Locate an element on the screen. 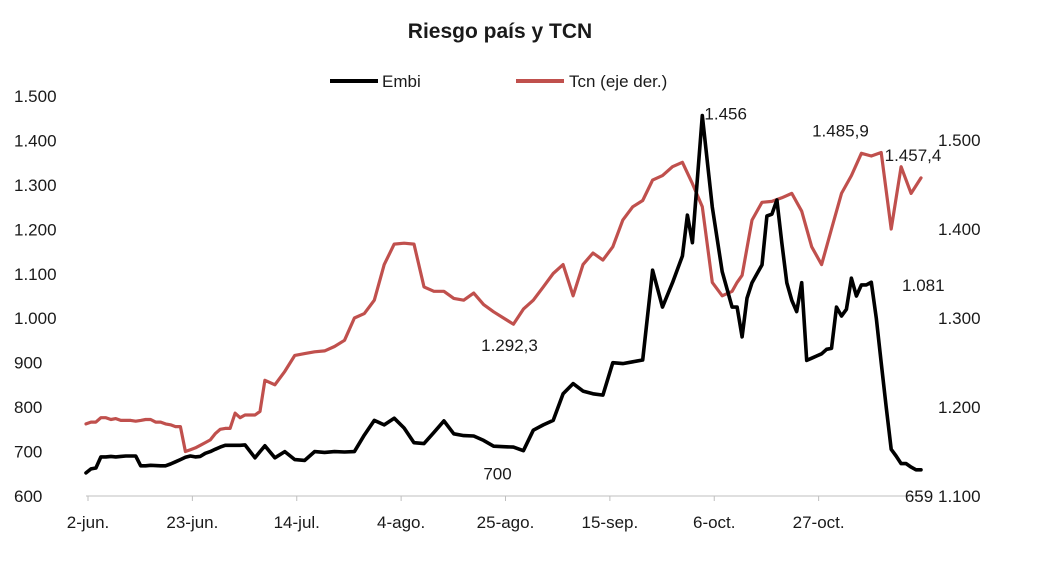 This screenshot has height=567, width=1038. data-label: 1.081 is located at coordinates (923, 285).